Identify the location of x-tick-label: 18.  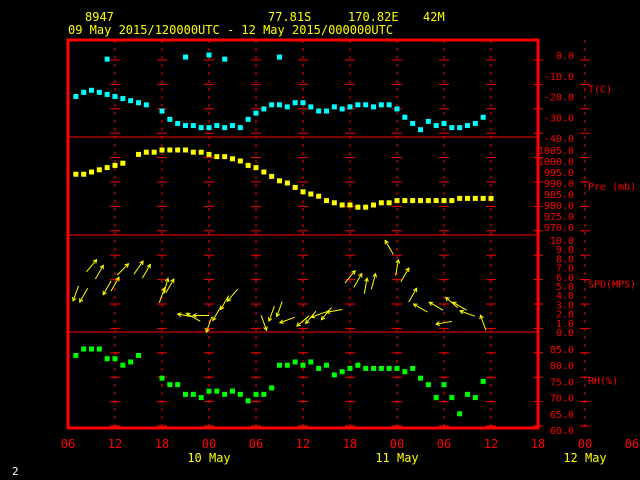
(162, 444).